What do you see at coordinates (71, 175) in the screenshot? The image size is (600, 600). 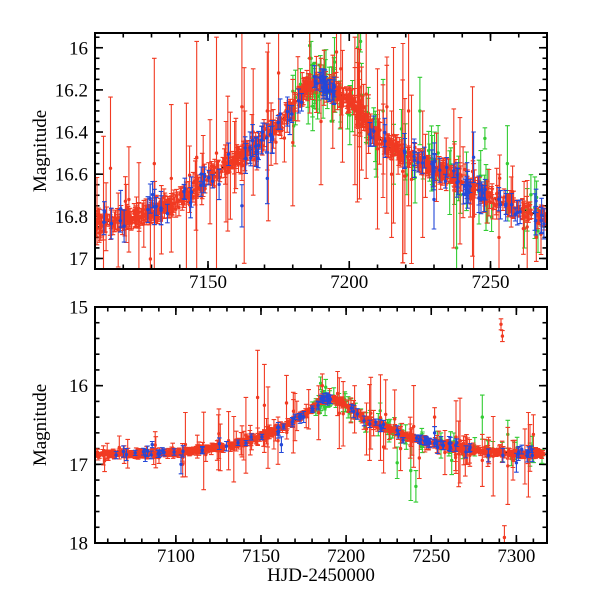 I see `y-tick-label: 16.6` at bounding box center [71, 175].